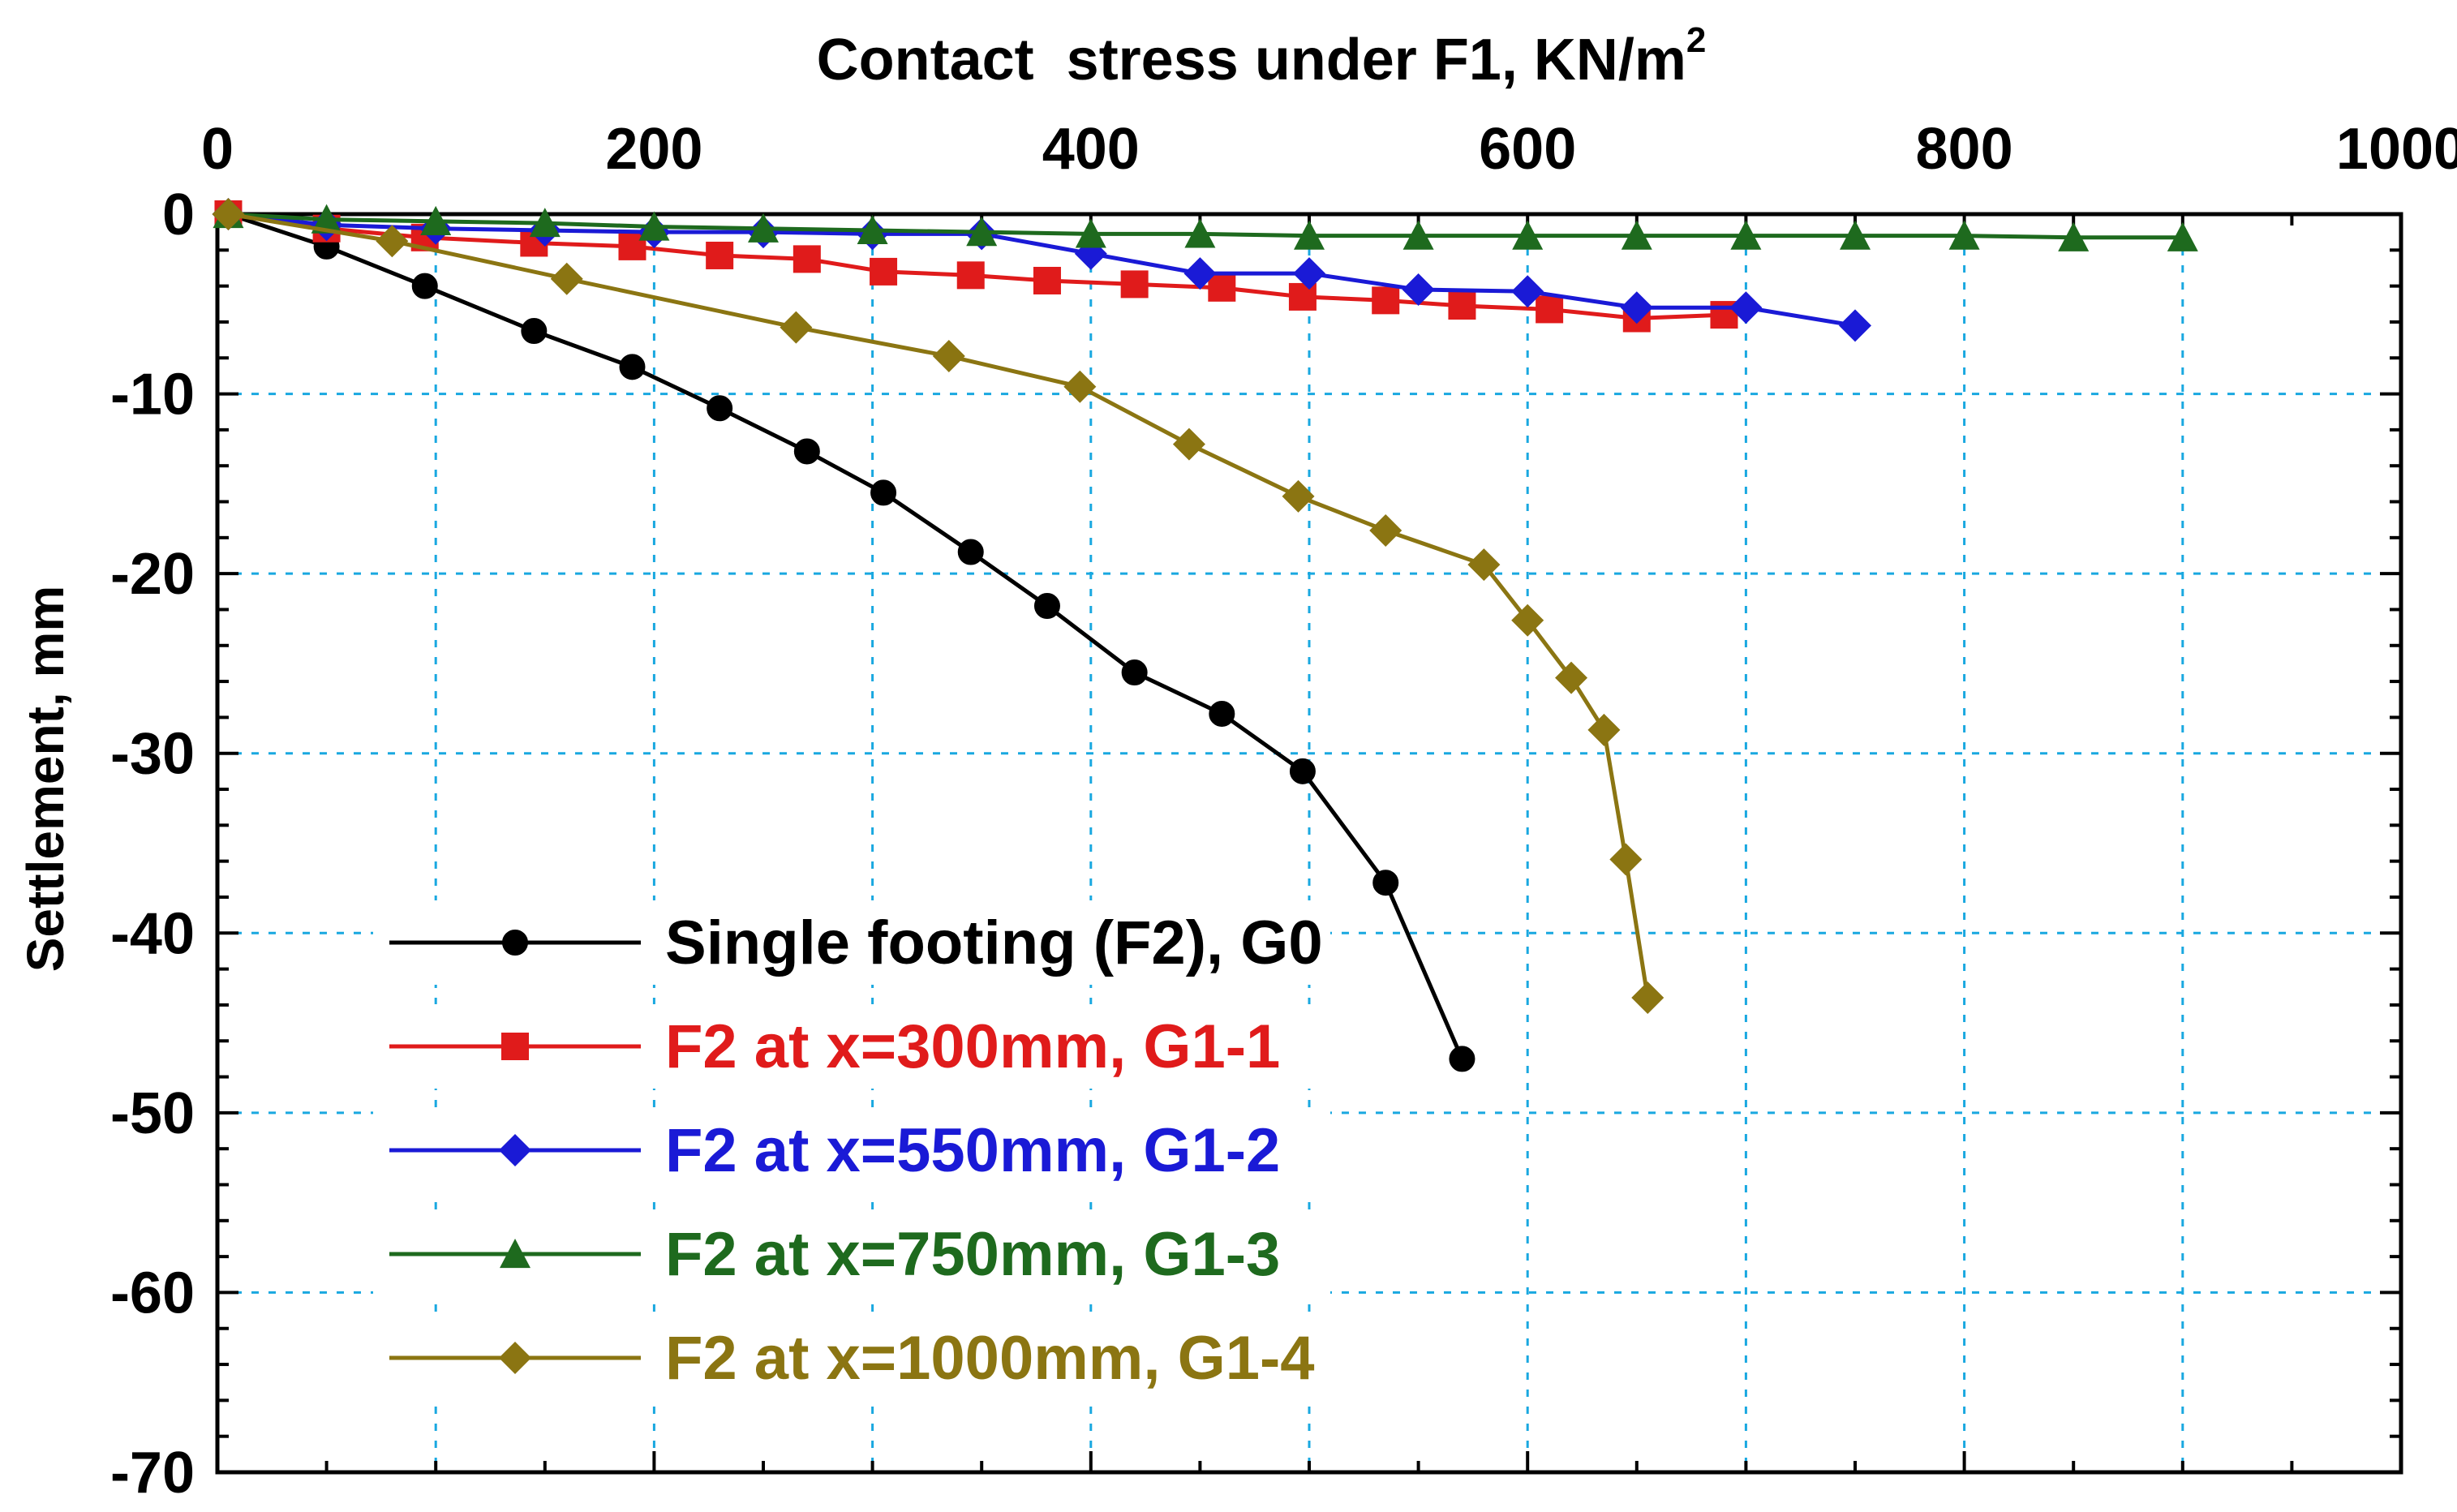  What do you see at coordinates (152, 395) in the screenshot?
I see `y-tick-label: -10` at bounding box center [152, 395].